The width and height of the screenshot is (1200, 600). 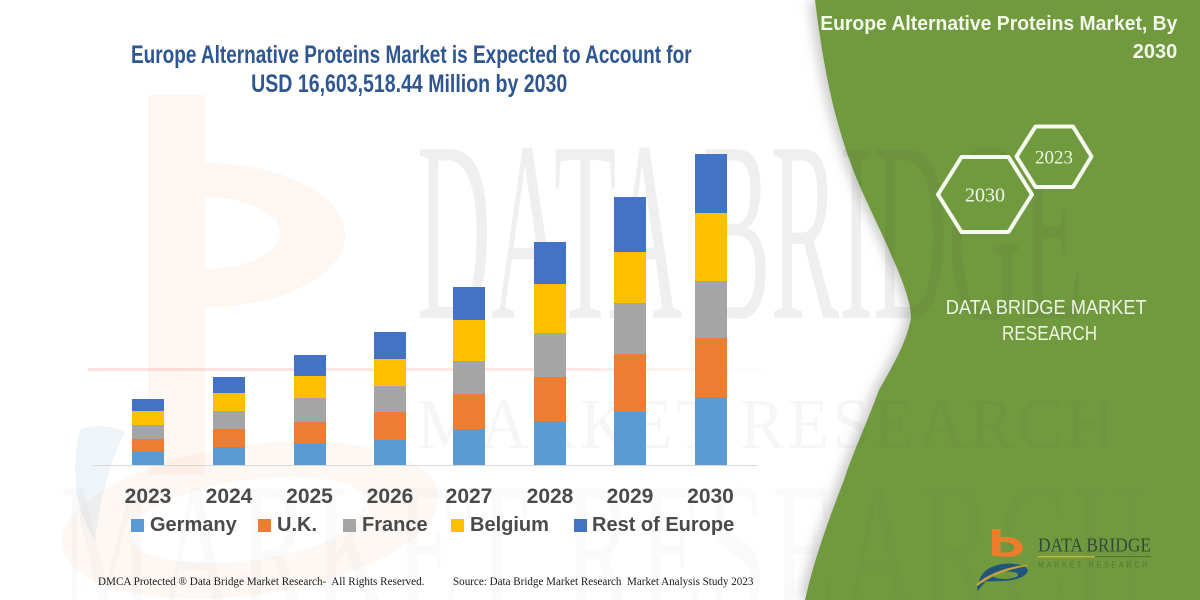 I want to click on svg-text: DATA BRIDGE, so click(x=1094, y=546).